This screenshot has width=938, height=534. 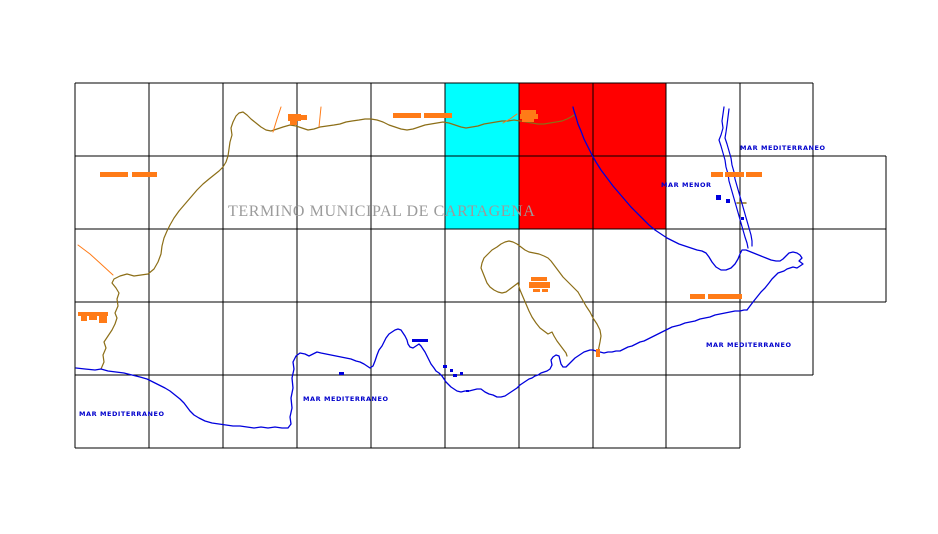 What do you see at coordinates (738, 177) in the screenshot?
I see `la-manga-east-line` at bounding box center [738, 177].